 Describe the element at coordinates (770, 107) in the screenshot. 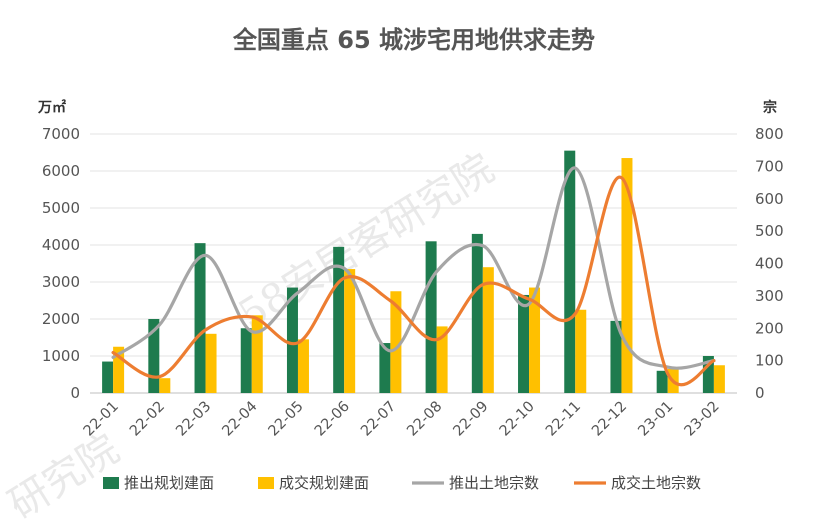

I see `right-axis-unit: 宗` at that location.